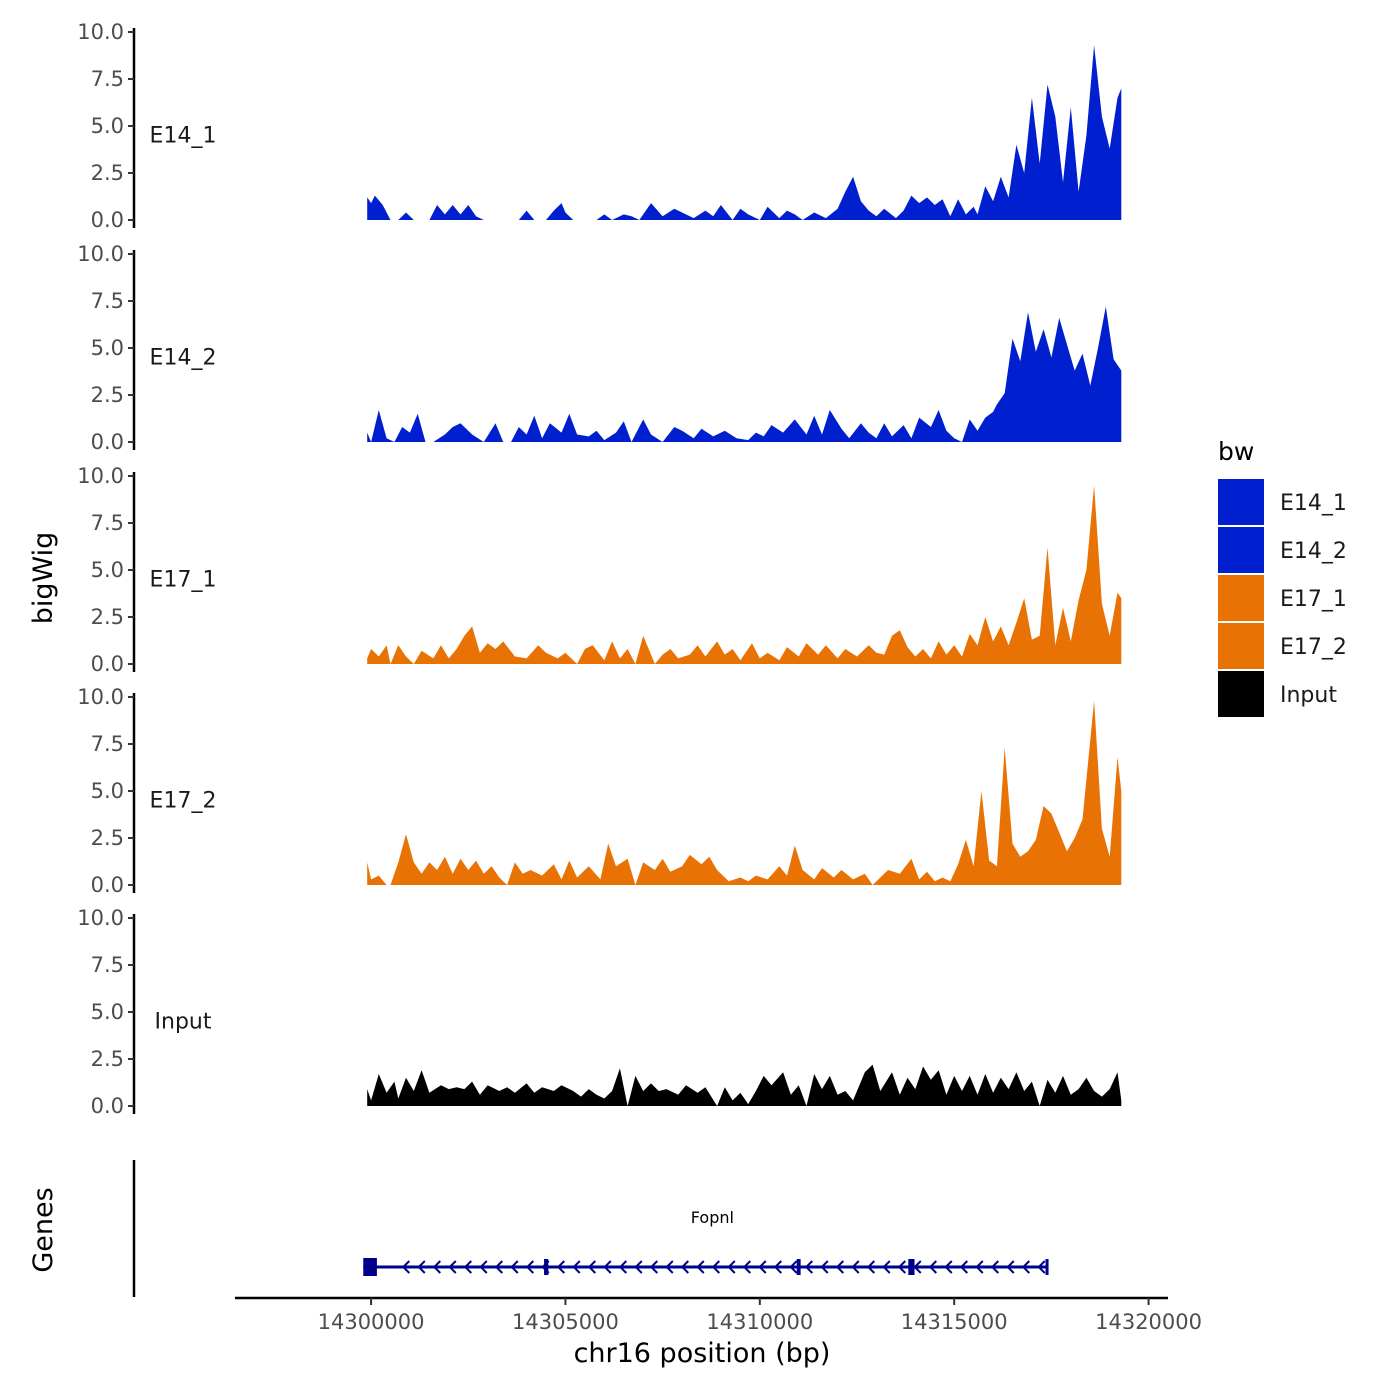 The height and width of the screenshot is (1400, 1400). What do you see at coordinates (1236, 451) in the screenshot?
I see `legend-title: bw` at bounding box center [1236, 451].